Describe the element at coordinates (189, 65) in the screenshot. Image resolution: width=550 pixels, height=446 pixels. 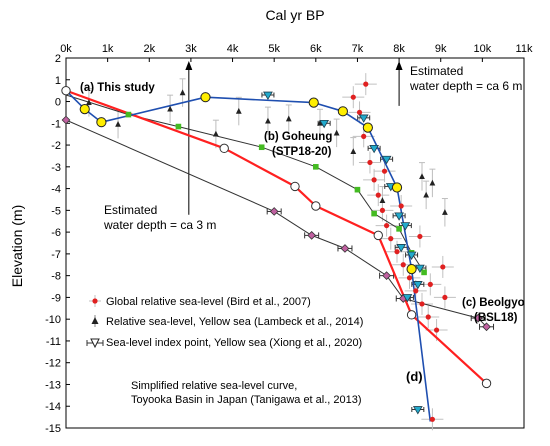
I see `water3-arrowhead` at that location.